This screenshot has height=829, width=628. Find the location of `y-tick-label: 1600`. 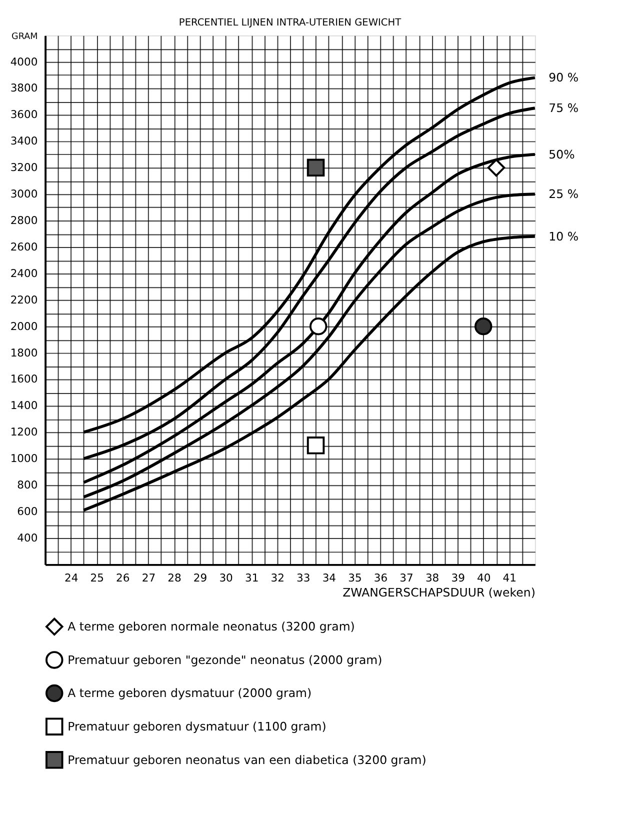

y-tick-label: 1600 is located at coordinates (24, 379).